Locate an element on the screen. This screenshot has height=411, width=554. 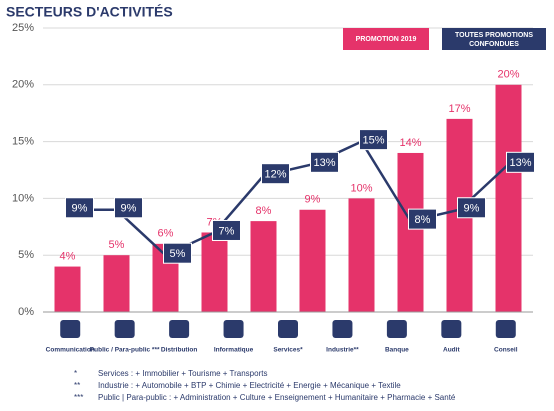
x-tick-label: Services* is located at coordinates (288, 350).